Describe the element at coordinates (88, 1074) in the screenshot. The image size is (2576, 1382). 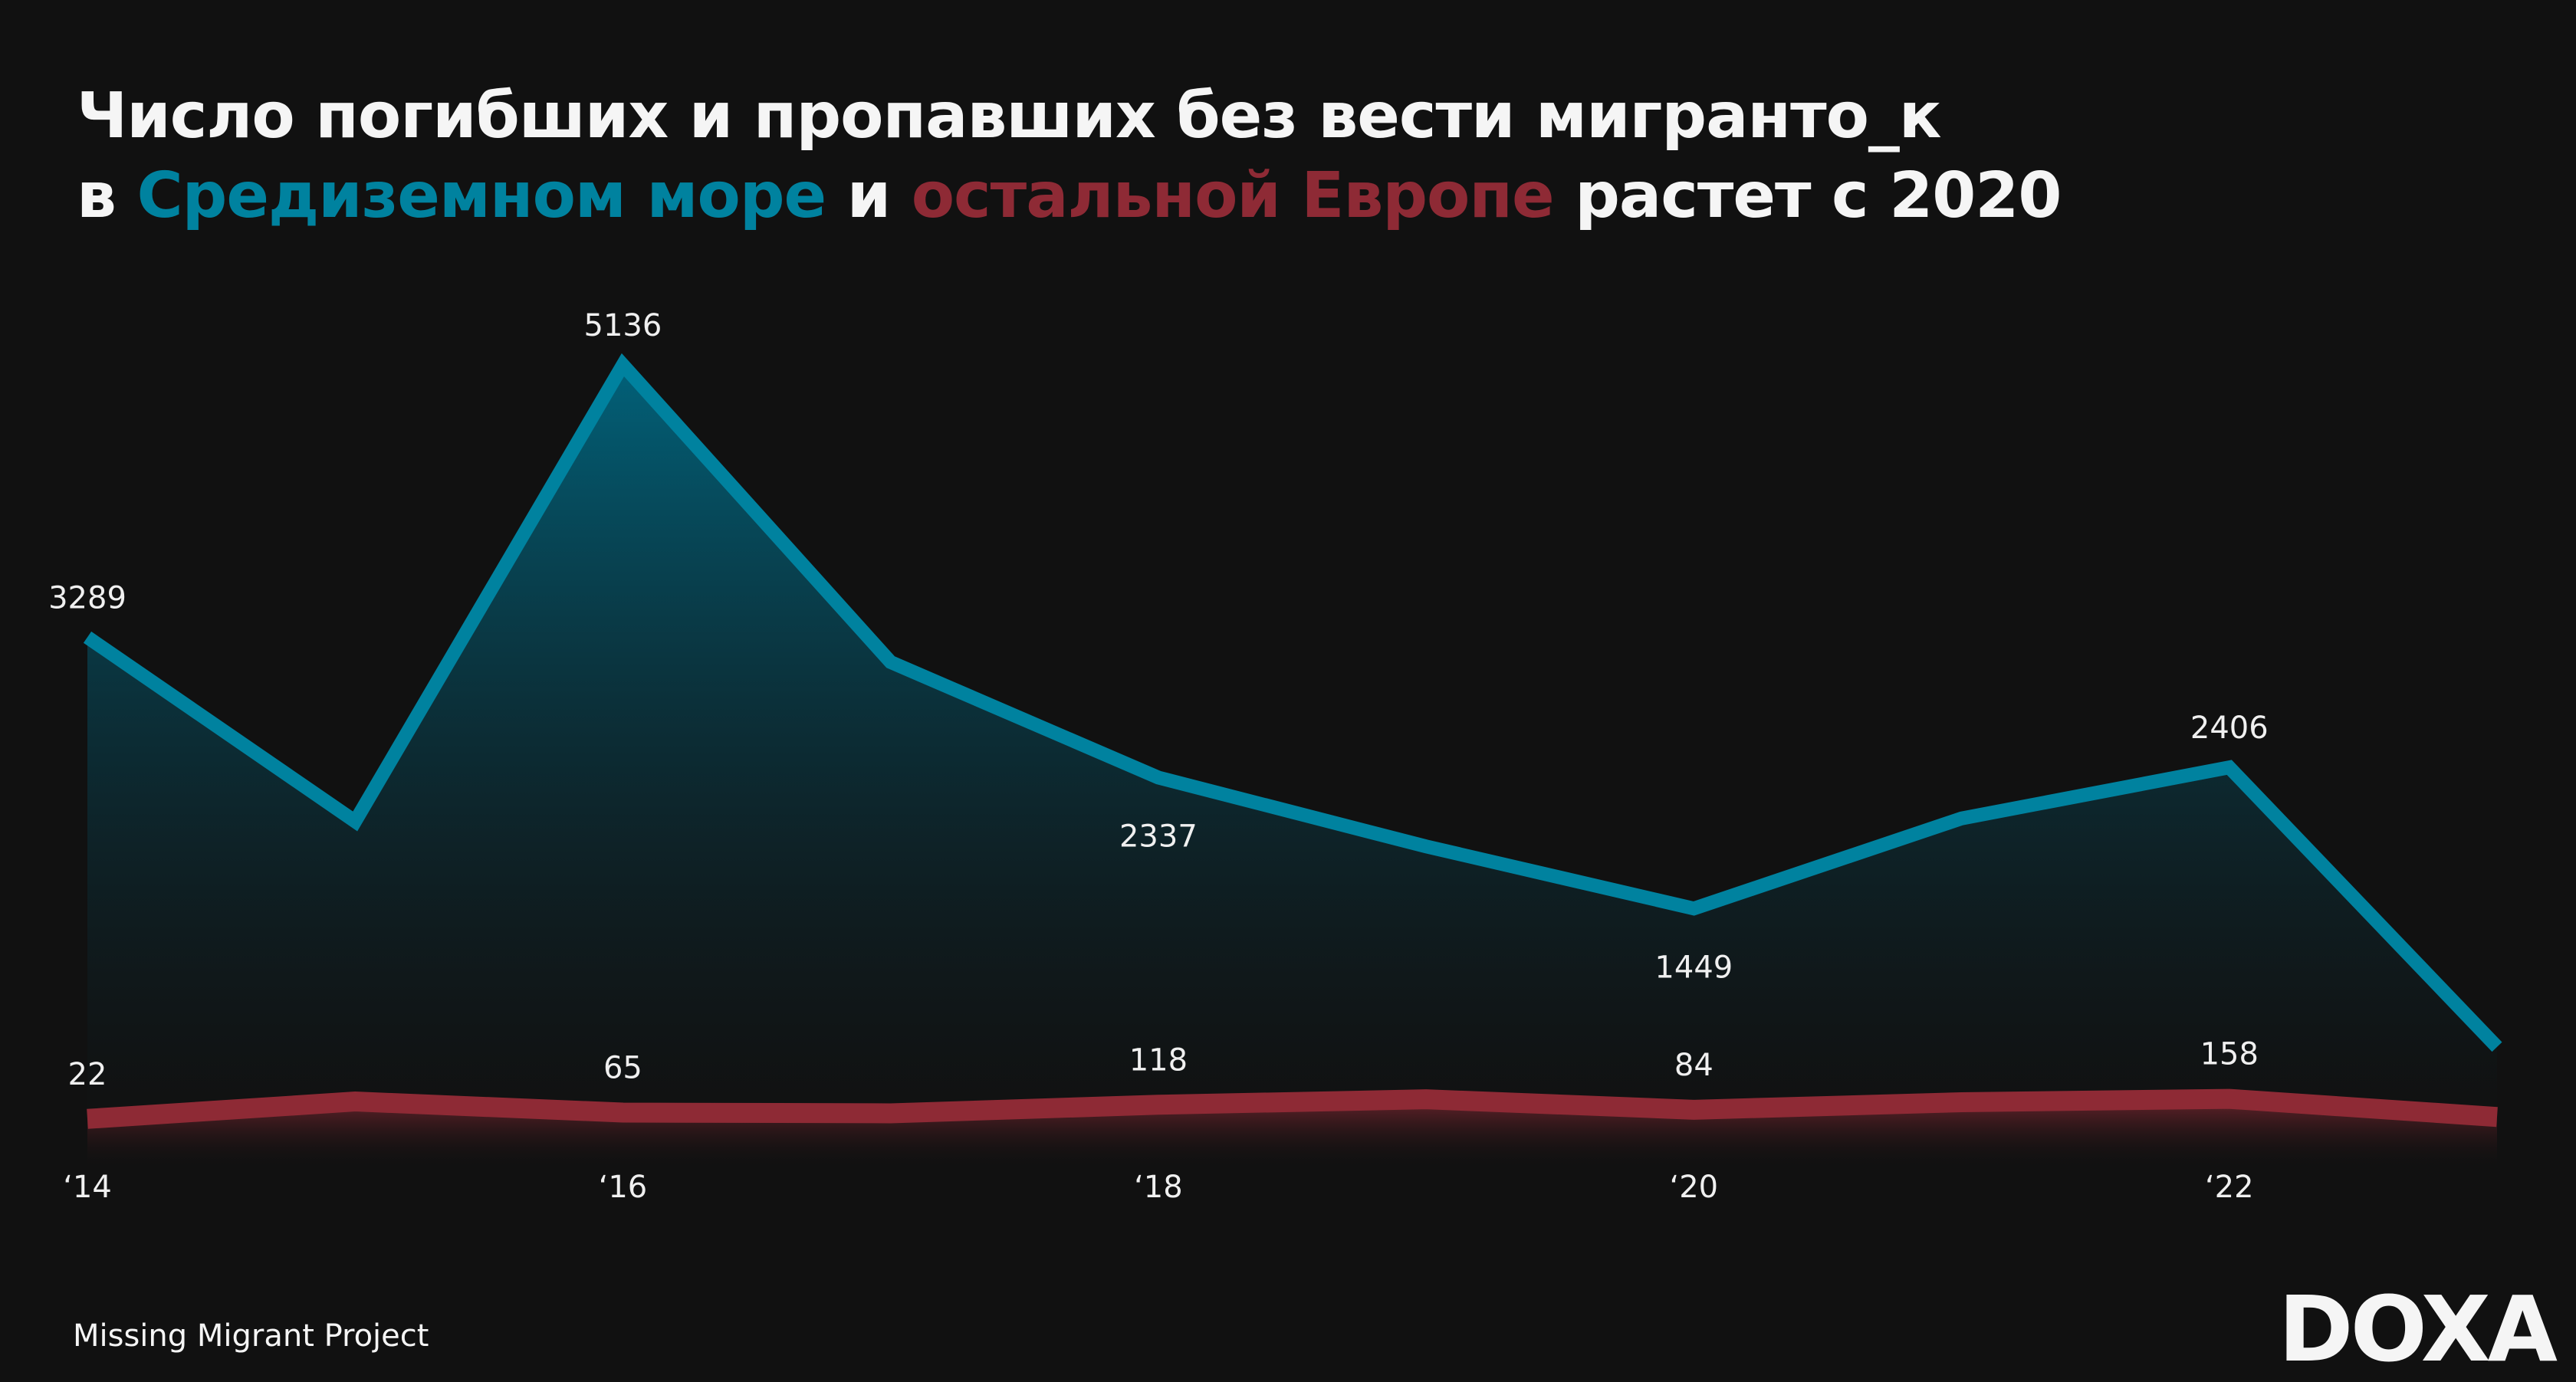
I see `data-label-series-1: 22` at that location.